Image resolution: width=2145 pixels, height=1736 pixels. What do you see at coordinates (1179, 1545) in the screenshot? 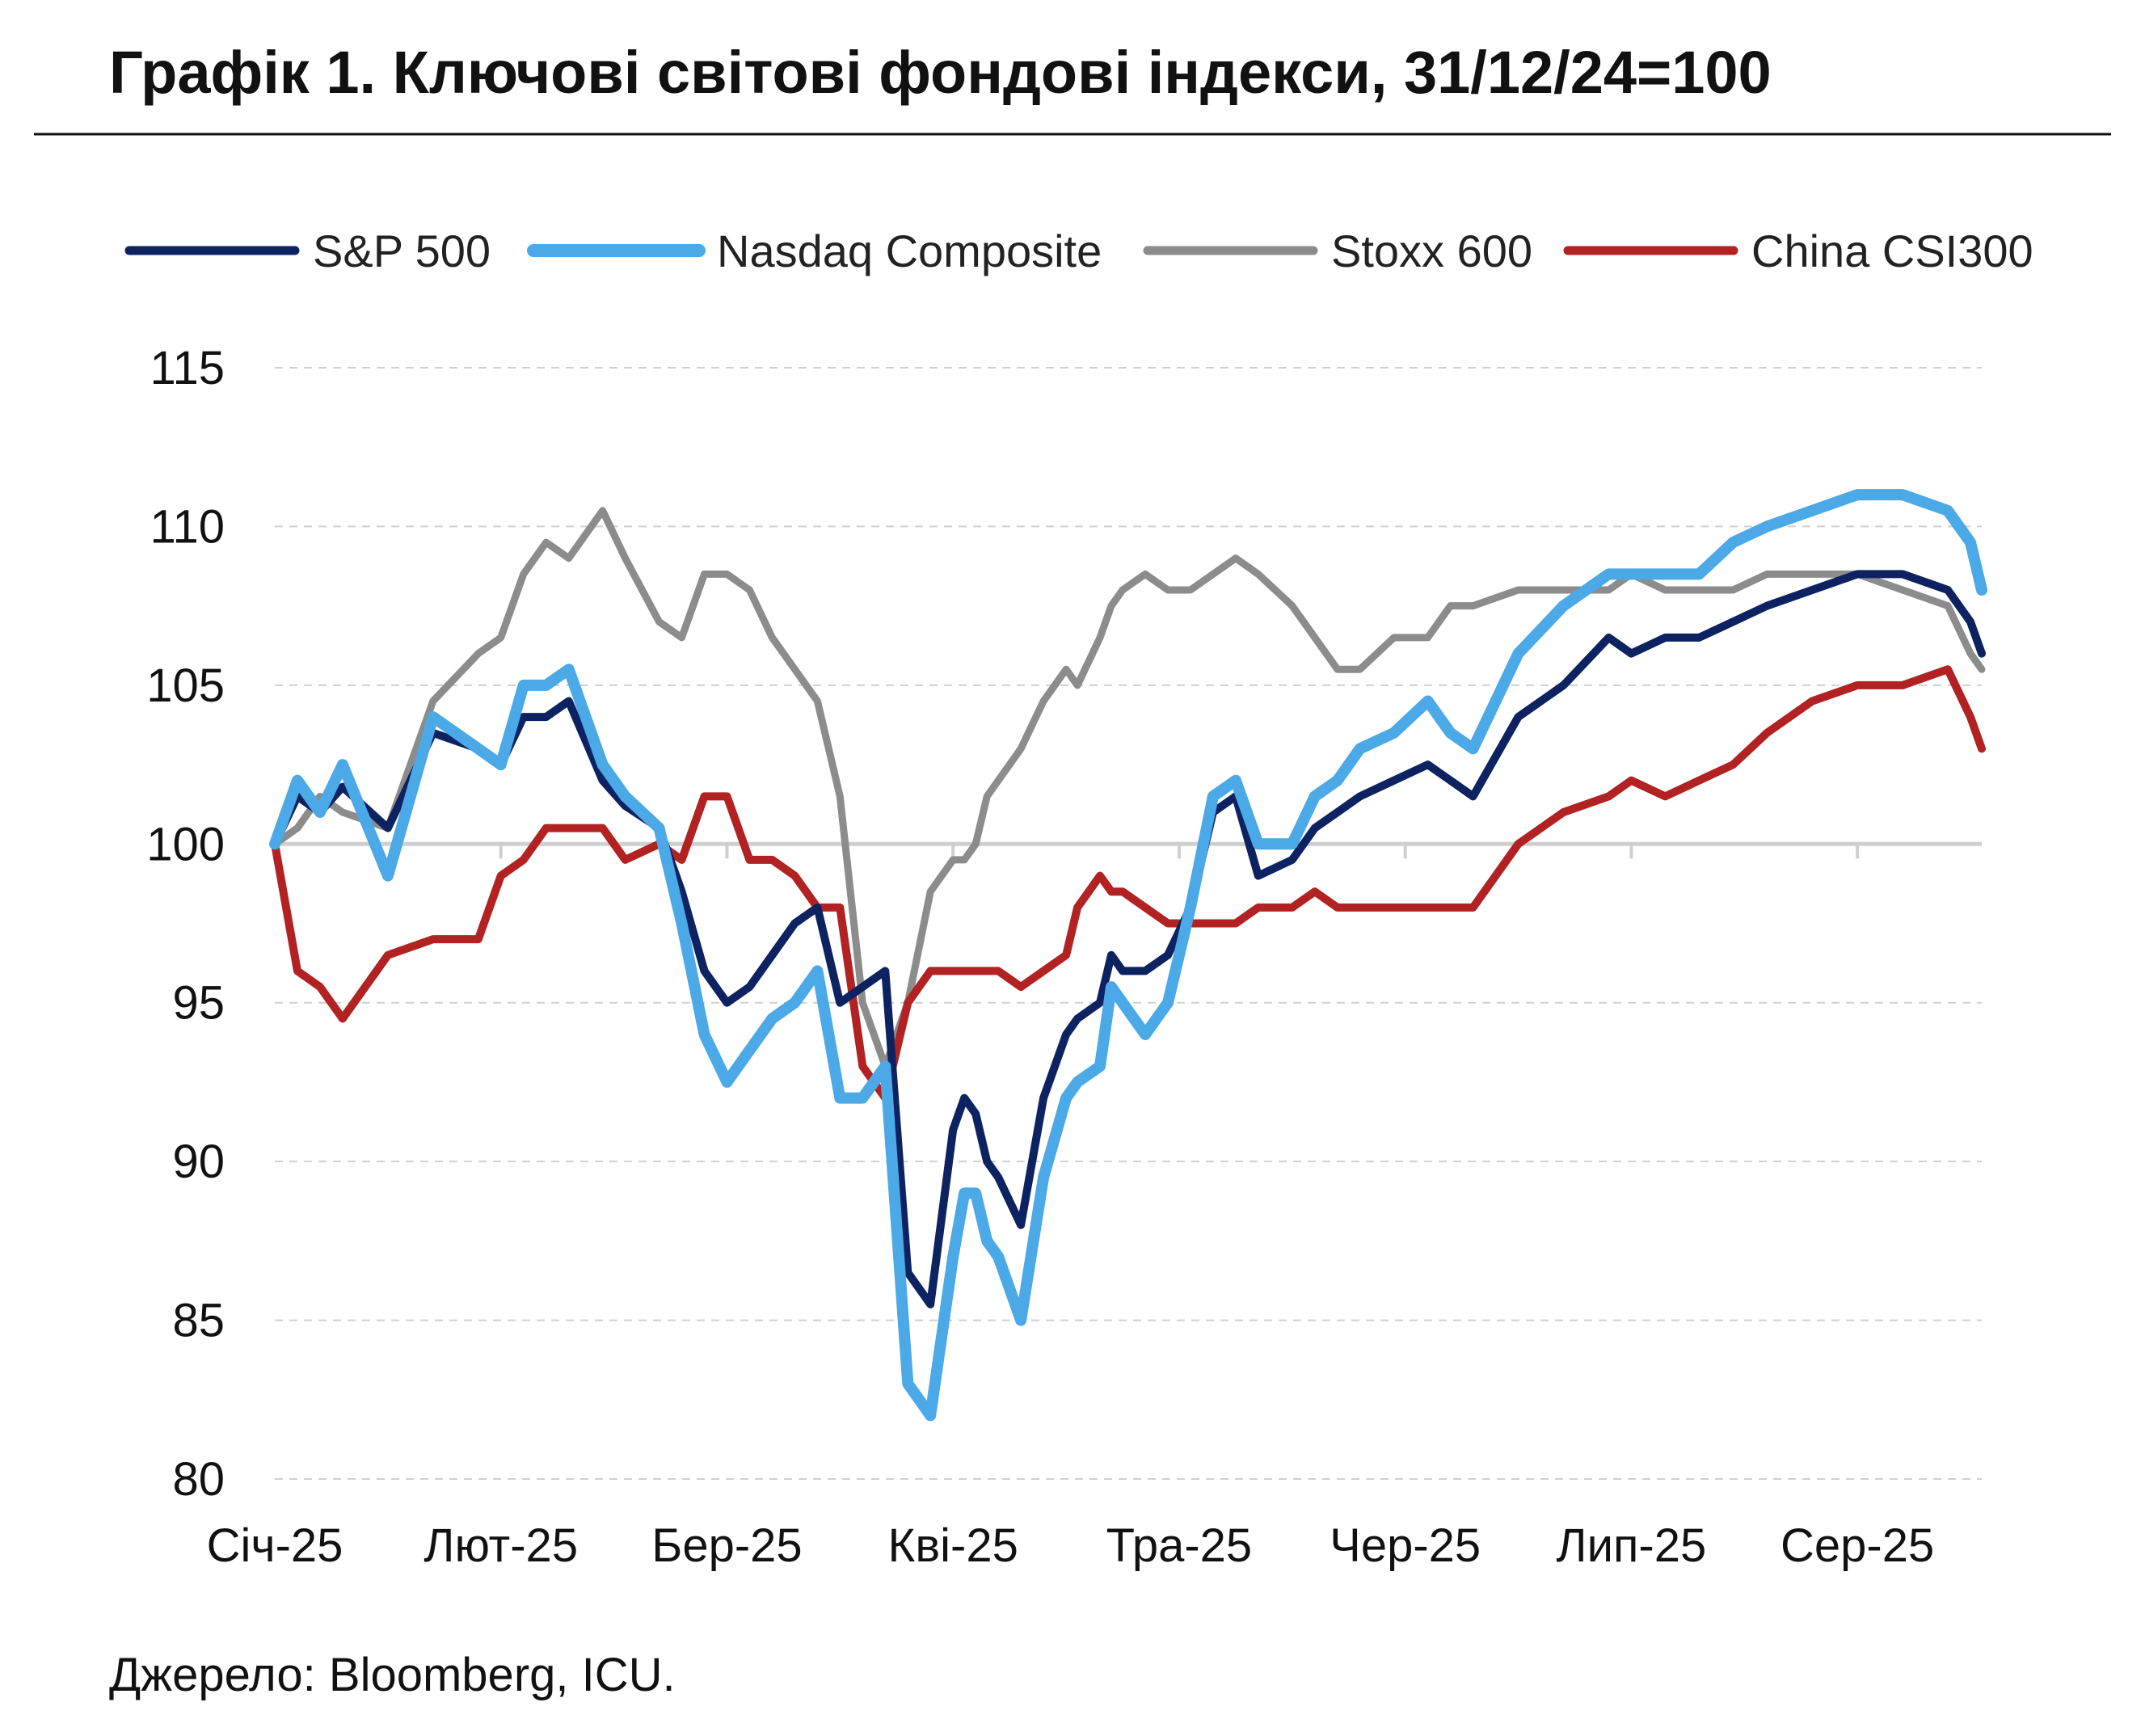
I see `x-tick-label: Тра-25` at bounding box center [1179, 1545].